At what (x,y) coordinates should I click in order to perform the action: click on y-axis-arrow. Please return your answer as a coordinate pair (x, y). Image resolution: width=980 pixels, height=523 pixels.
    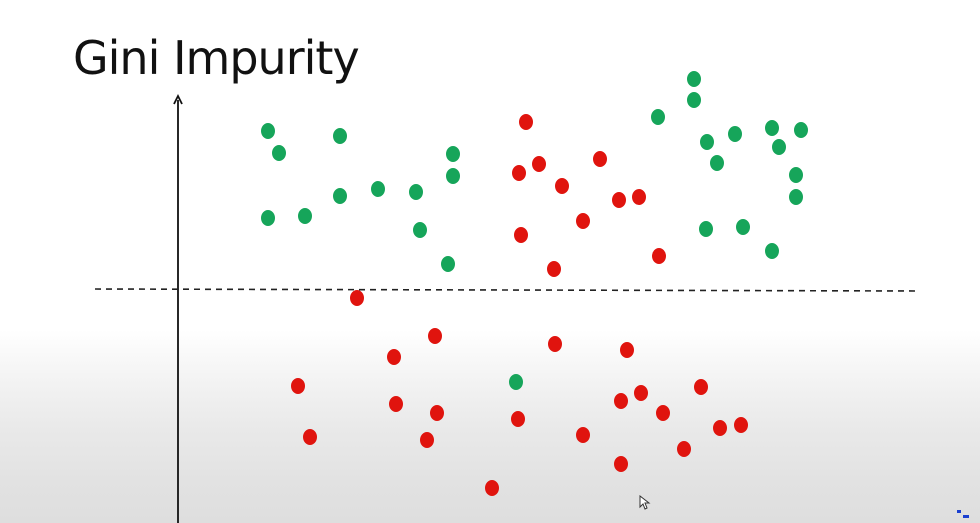
    Looking at the image, I should click on (178, 99).